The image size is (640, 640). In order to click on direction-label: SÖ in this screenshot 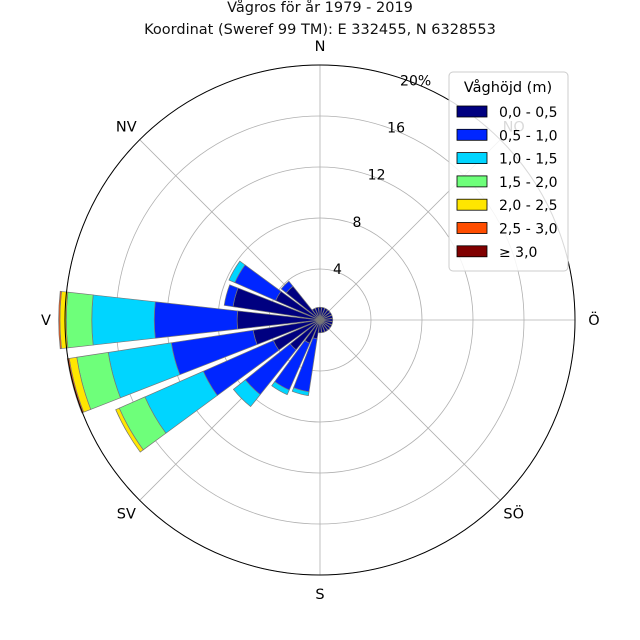, I will do `click(513, 514)`.